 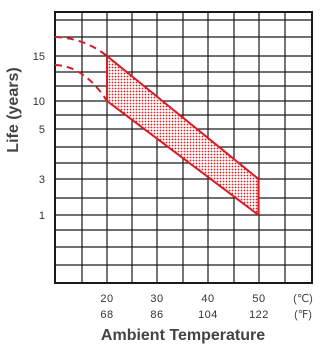 What do you see at coordinates (156, 299) in the screenshot?
I see `x-tick-c-30: 30` at bounding box center [156, 299].